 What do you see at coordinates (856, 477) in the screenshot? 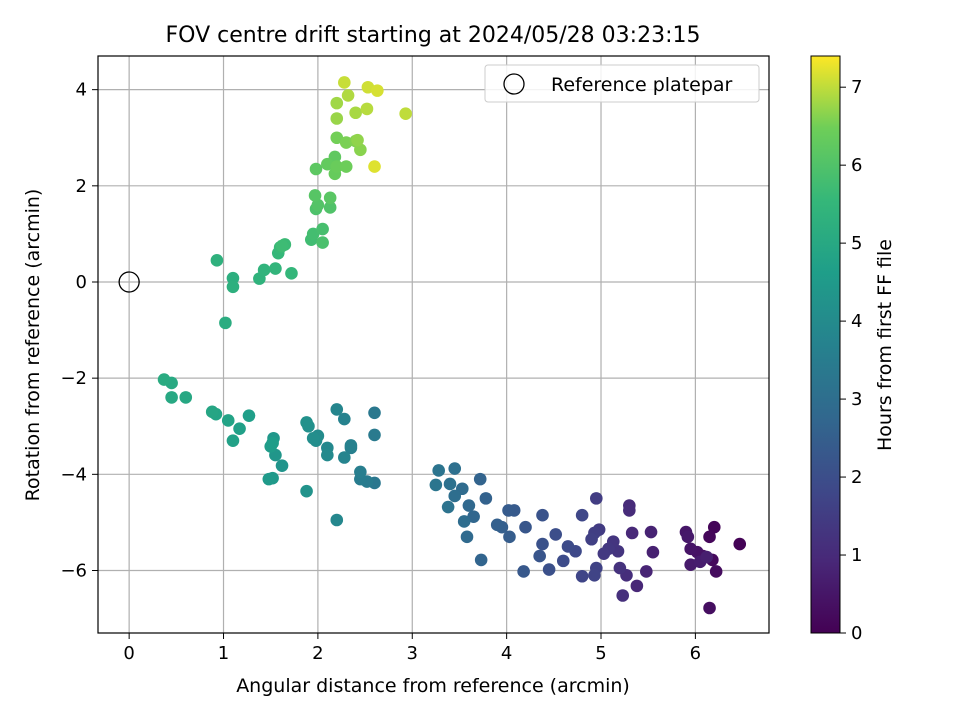
I see `colorbar-tick-label: 2` at bounding box center [856, 477].